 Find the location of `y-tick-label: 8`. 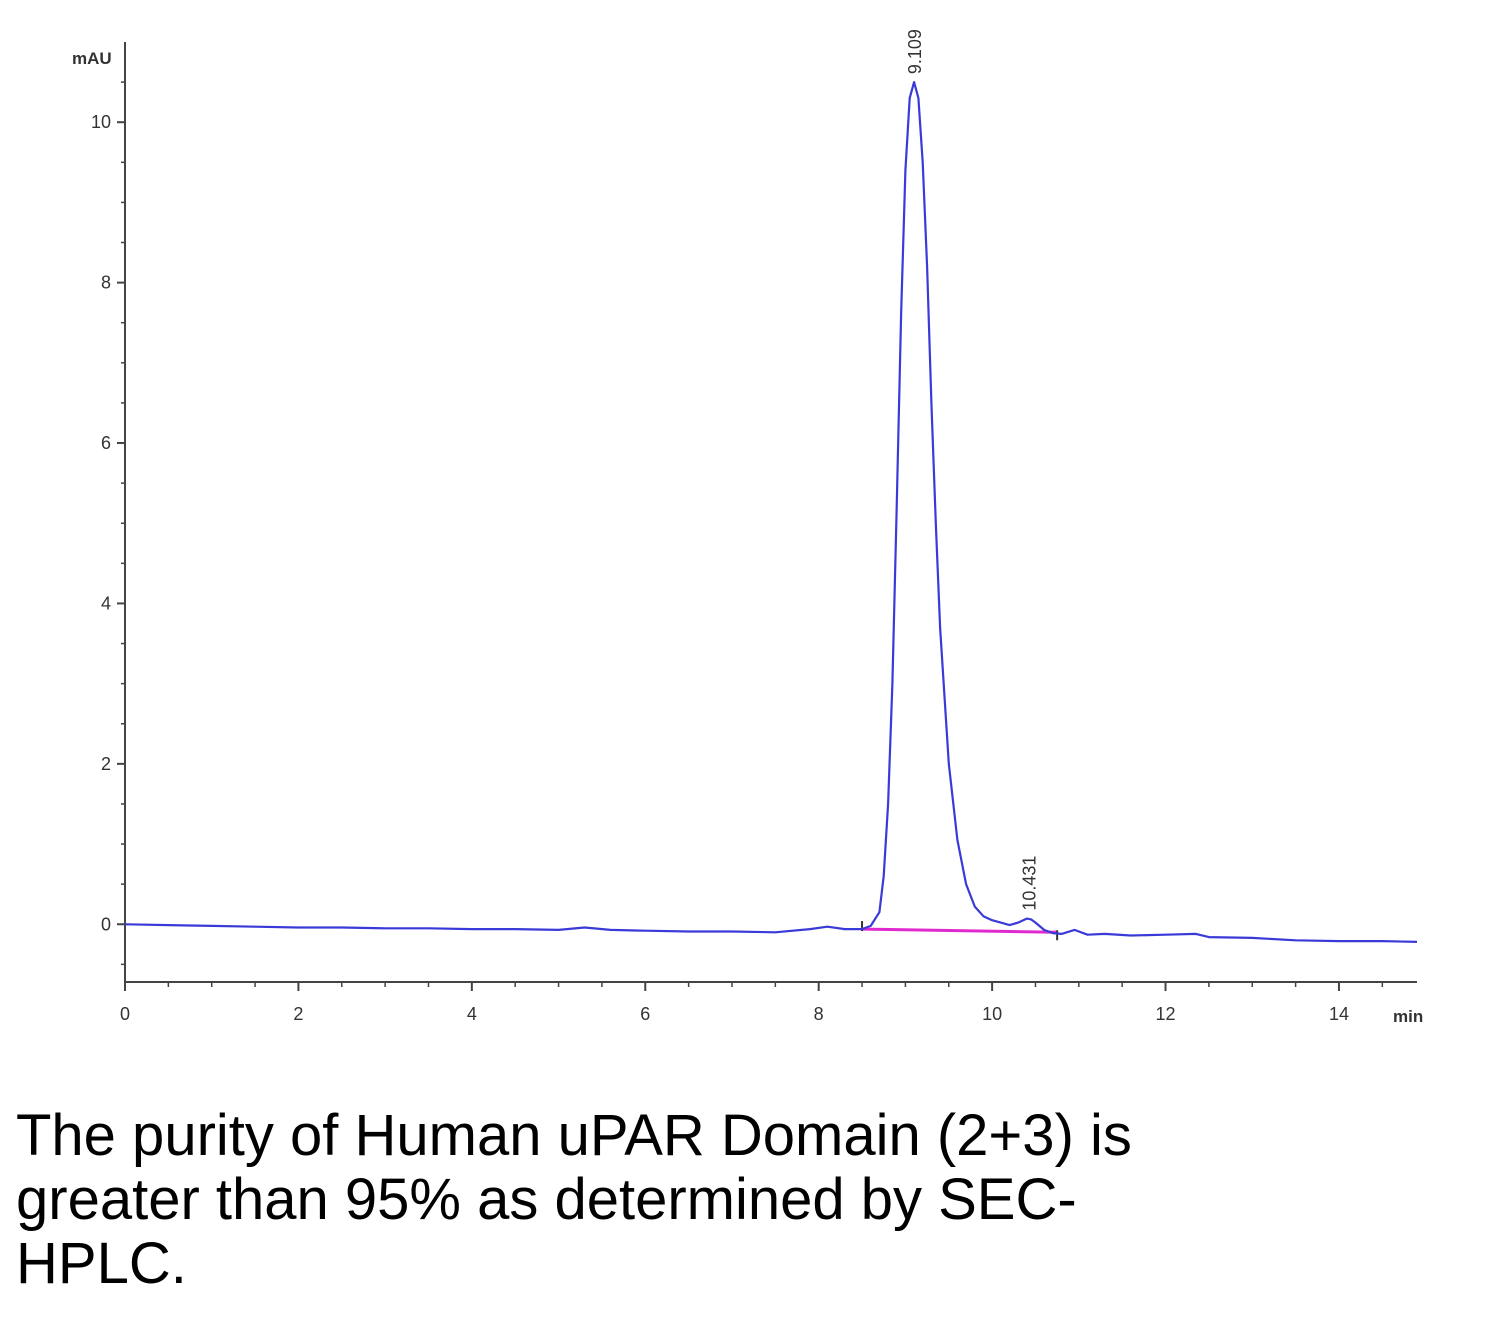

y-tick-label: 8 is located at coordinates (106, 283).